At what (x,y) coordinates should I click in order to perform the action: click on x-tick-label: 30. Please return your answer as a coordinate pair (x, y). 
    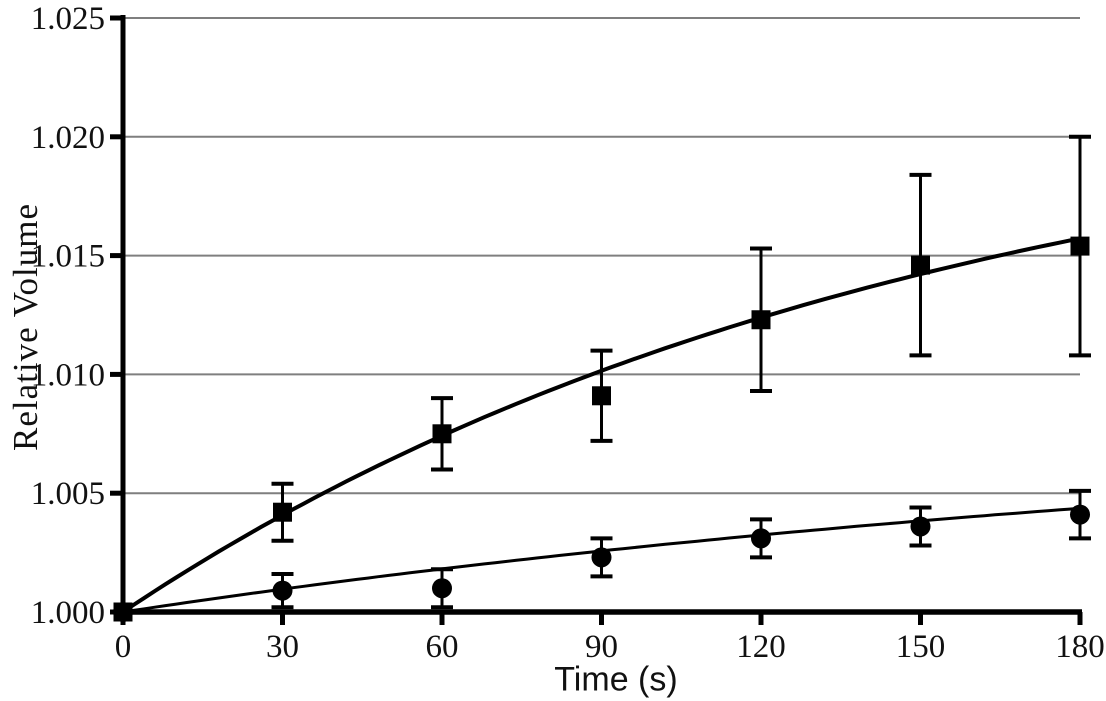
    Looking at the image, I should click on (282, 647).